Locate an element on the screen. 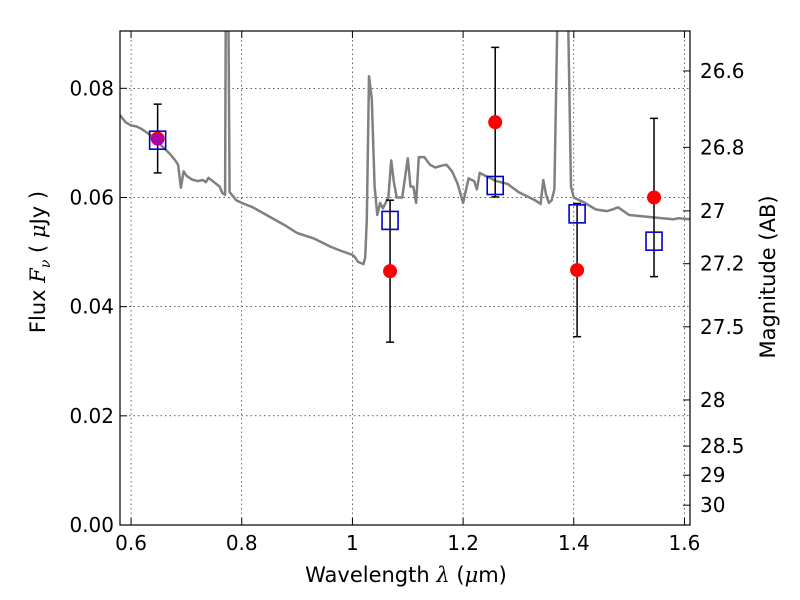 The height and width of the screenshot is (600, 800). x-tick-label: 1.4 is located at coordinates (574, 543).